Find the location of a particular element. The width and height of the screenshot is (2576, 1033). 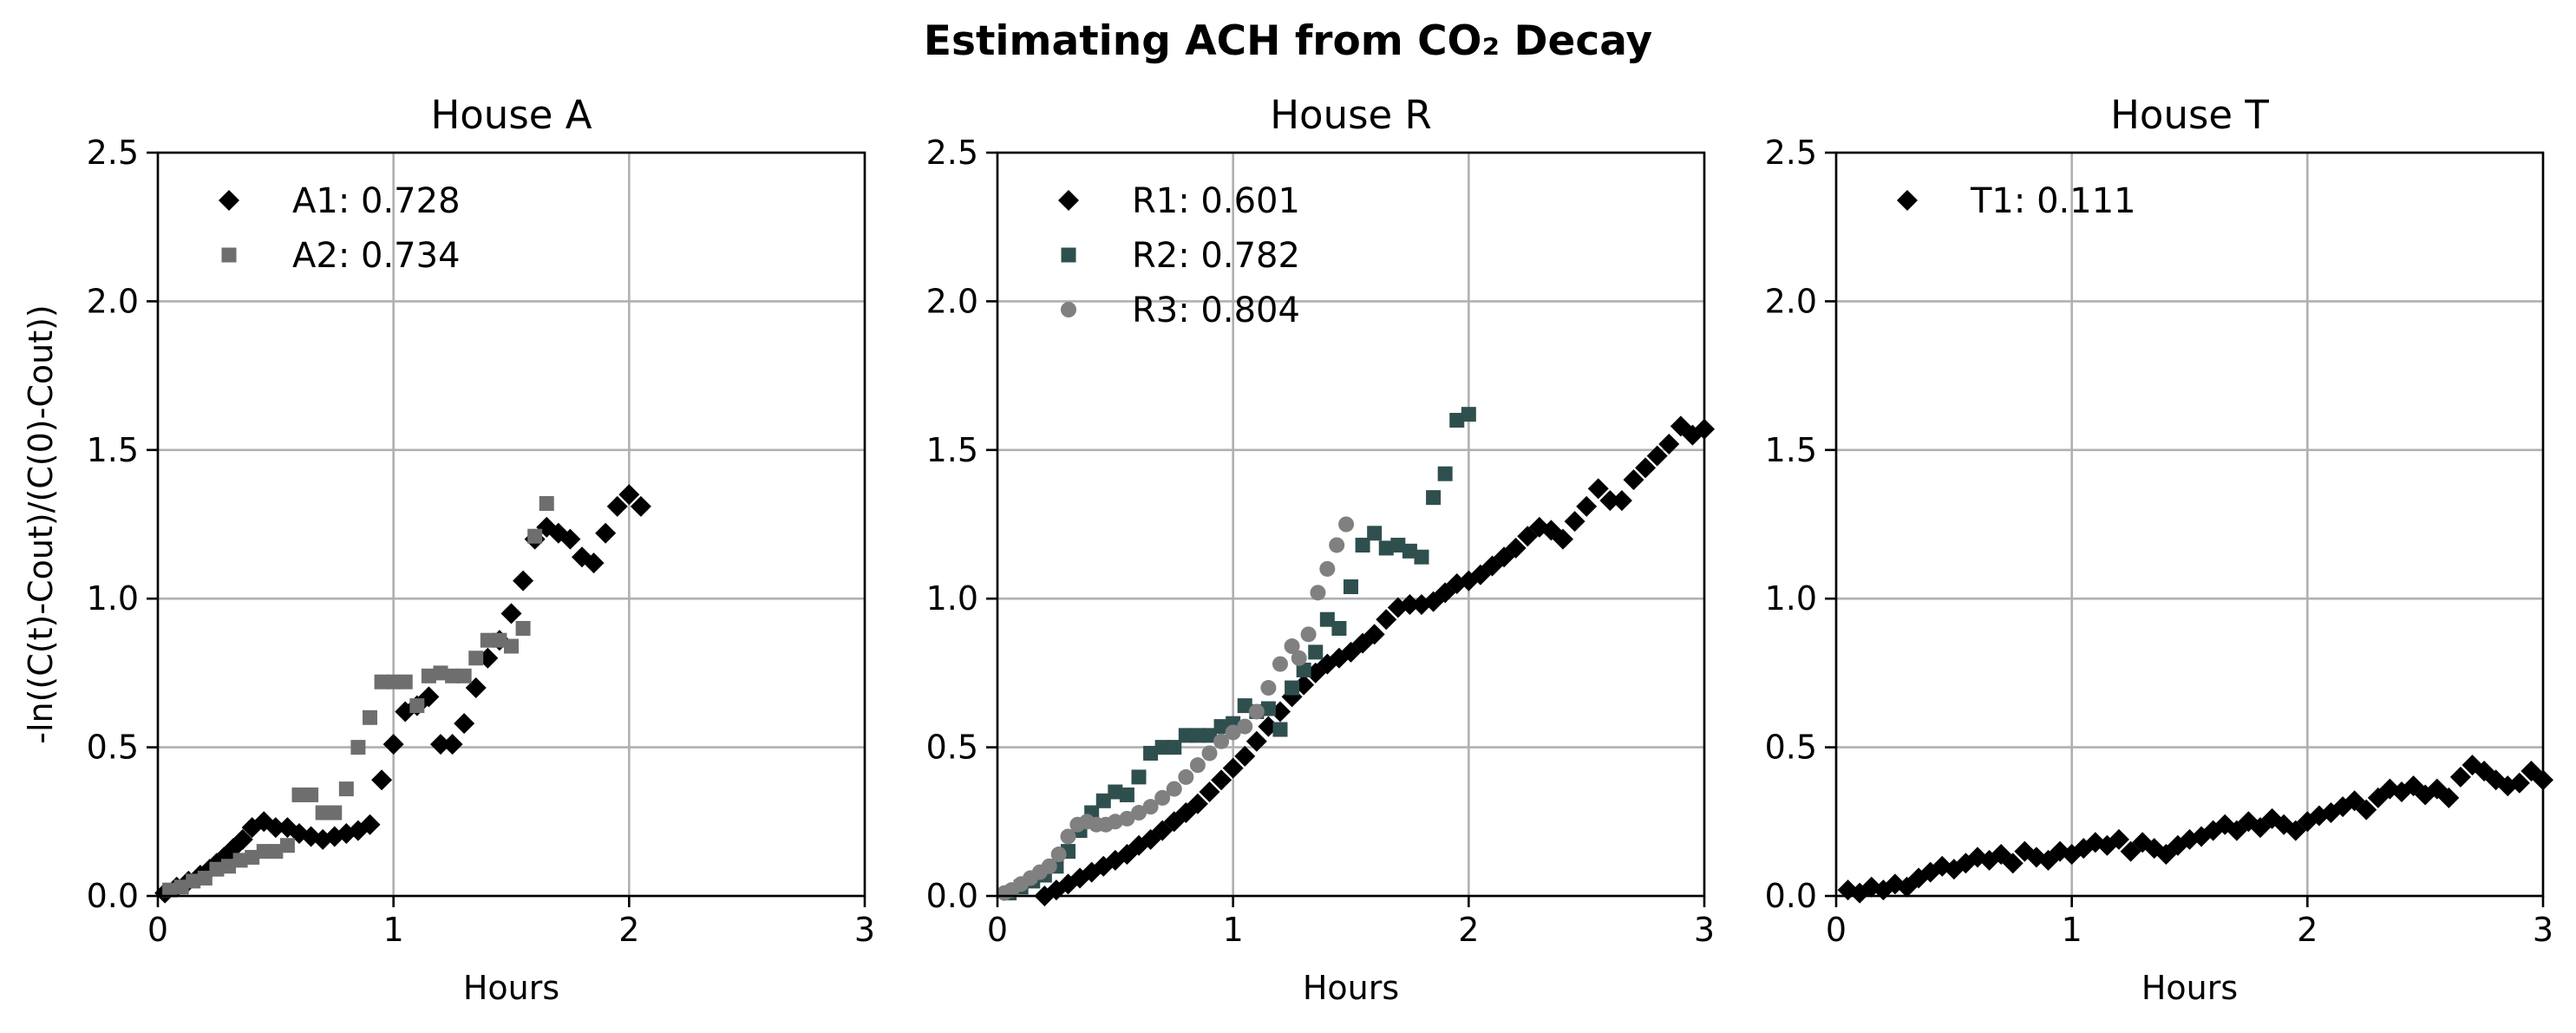

y-tick-label: 0.5 is located at coordinates (113, 748).